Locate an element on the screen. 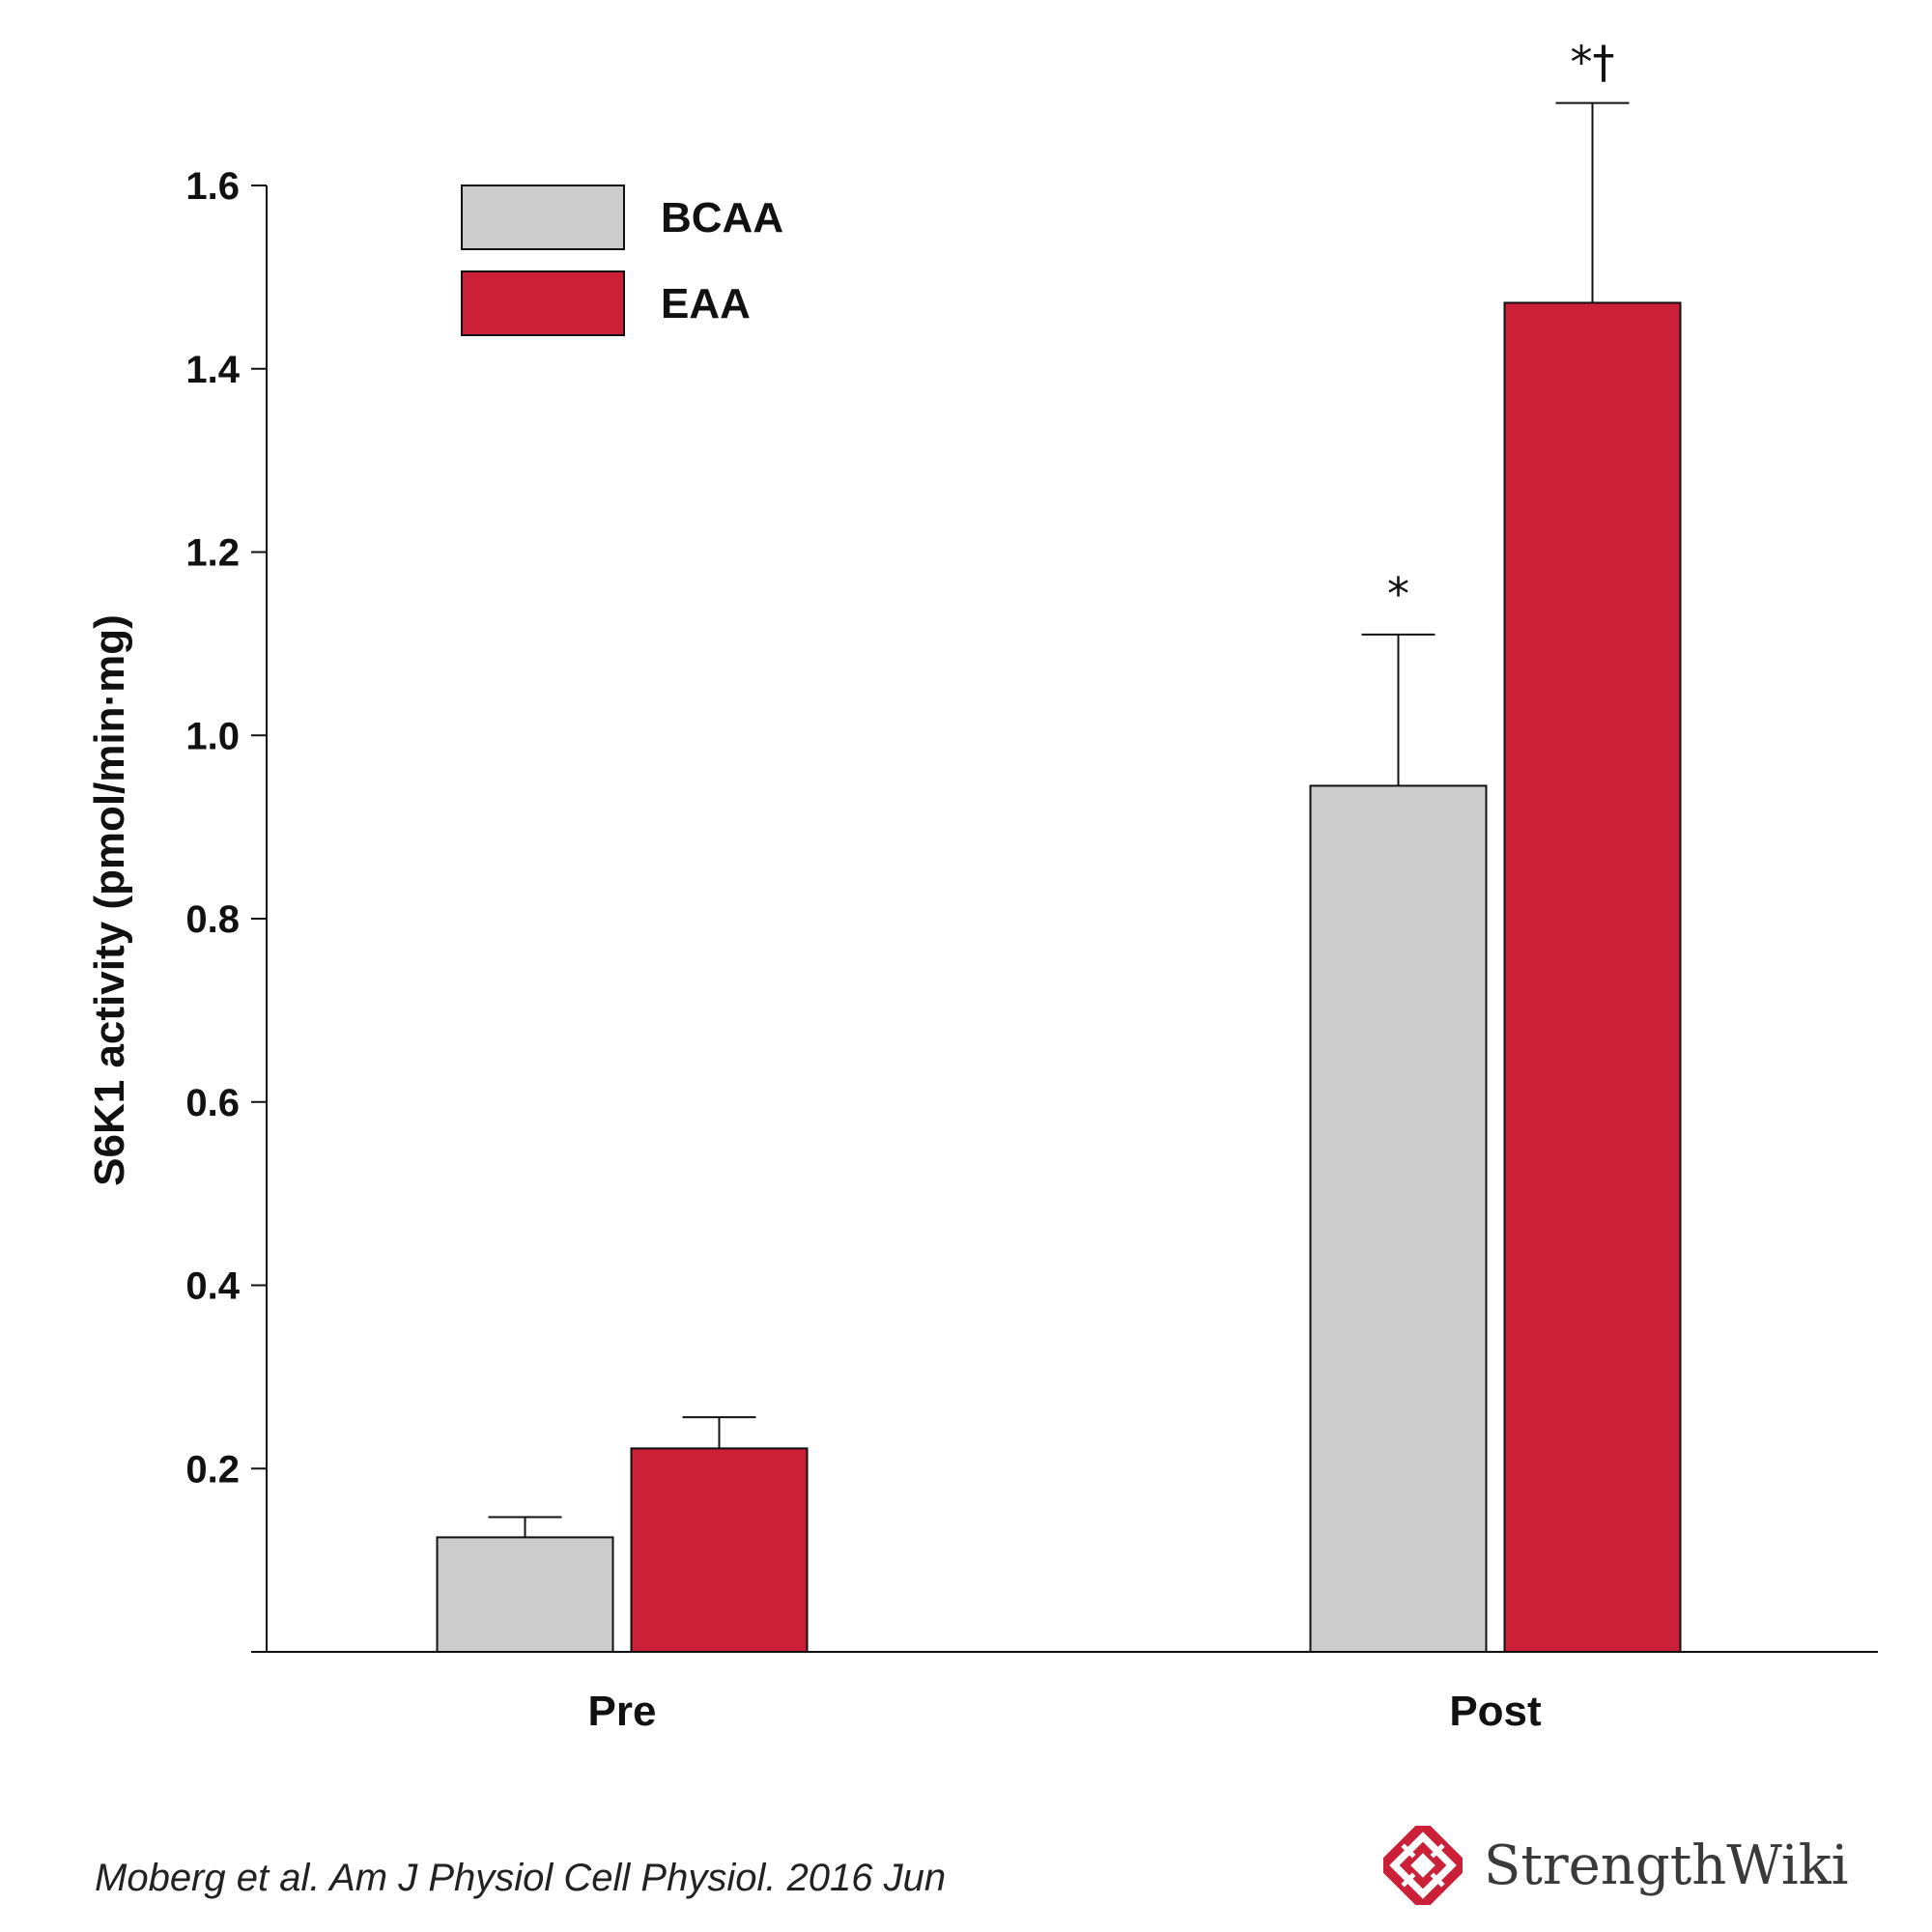 This screenshot has width=1932, height=1932. y-axis-title: S6K1 activity (pmol/min·mg) is located at coordinates (109, 900).